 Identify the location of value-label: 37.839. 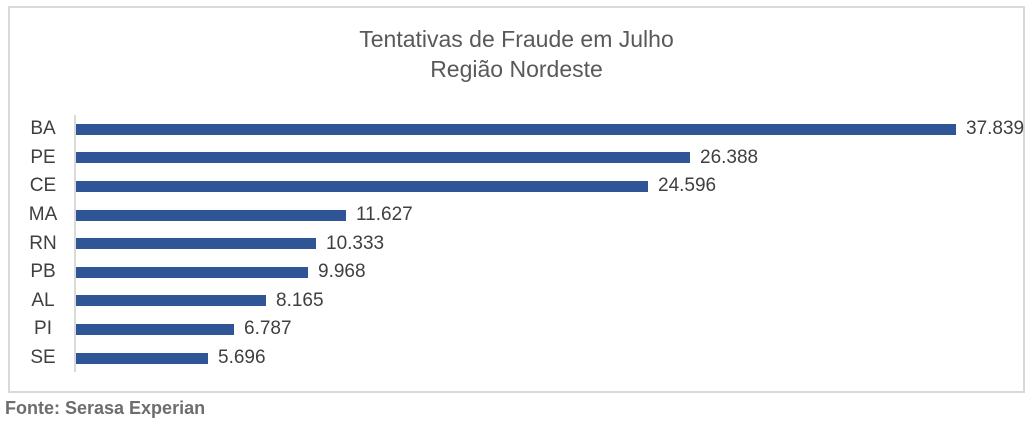
(995, 129).